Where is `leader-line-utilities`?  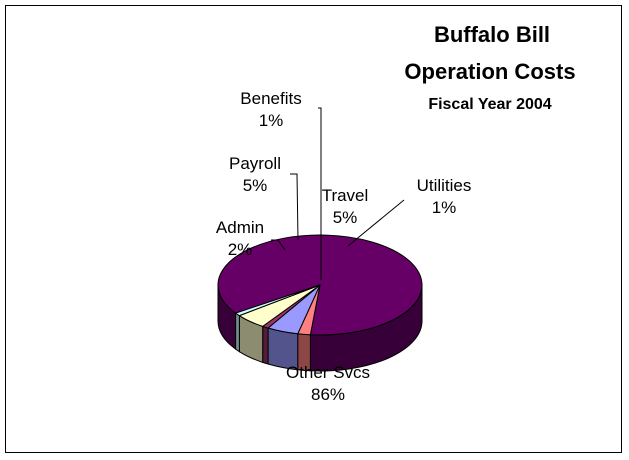
leader-line-utilities is located at coordinates (376, 223).